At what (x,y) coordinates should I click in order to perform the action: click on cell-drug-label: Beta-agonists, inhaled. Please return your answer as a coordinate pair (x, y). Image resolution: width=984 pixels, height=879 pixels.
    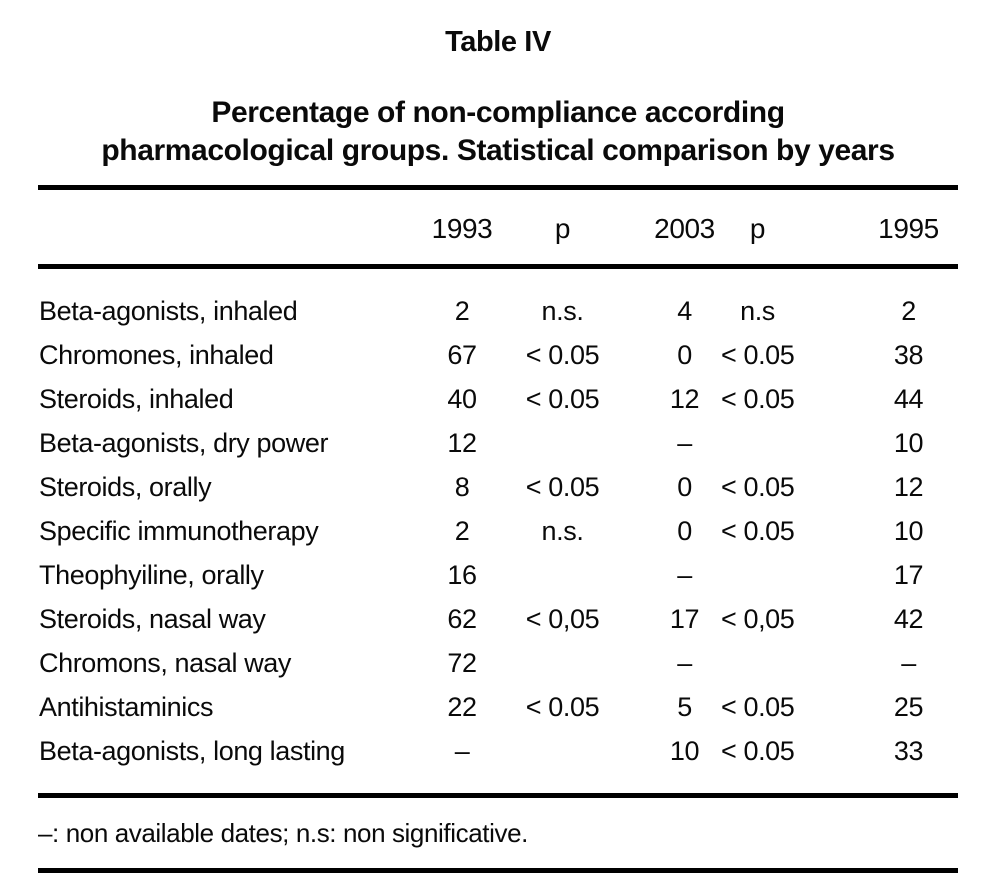
    Looking at the image, I should click on (168, 311).